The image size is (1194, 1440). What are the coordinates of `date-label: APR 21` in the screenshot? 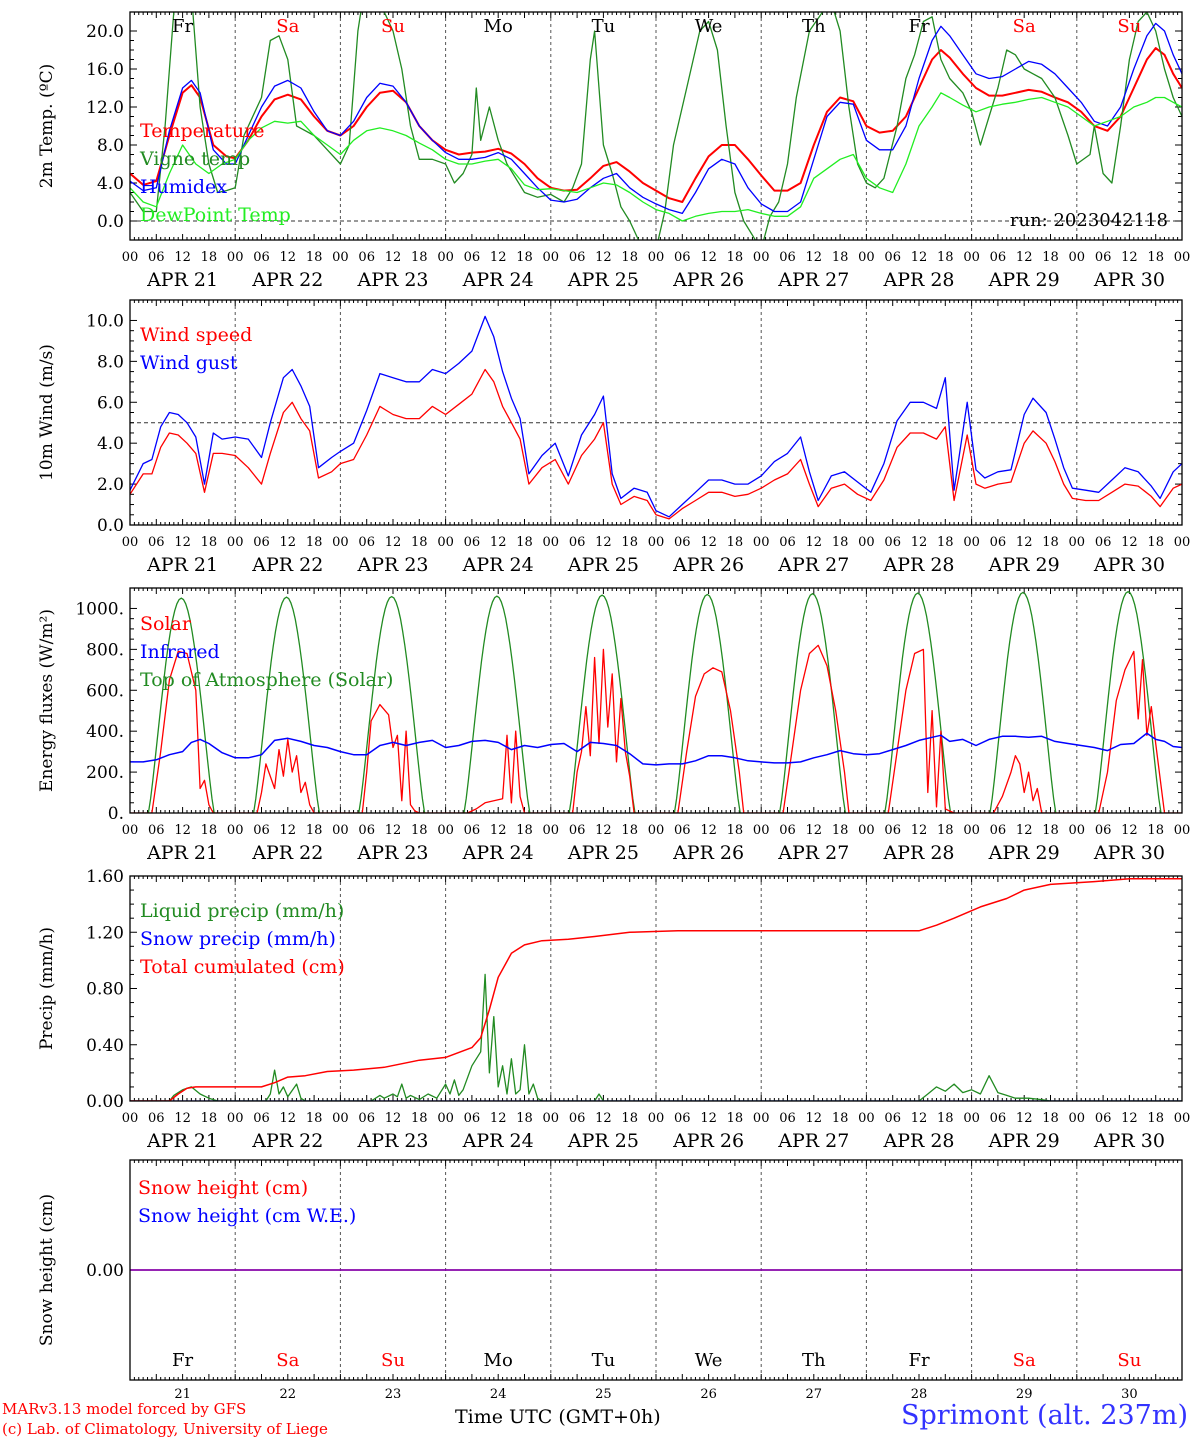 It's located at (182, 565).